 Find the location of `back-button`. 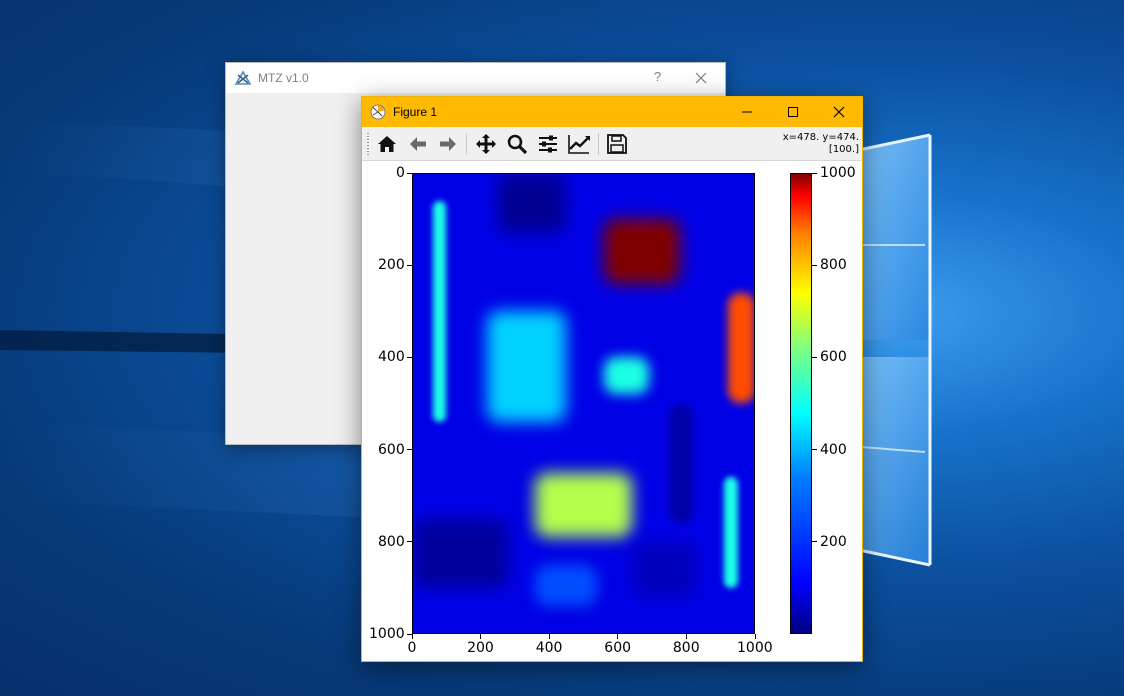

back-button is located at coordinates (418, 144).